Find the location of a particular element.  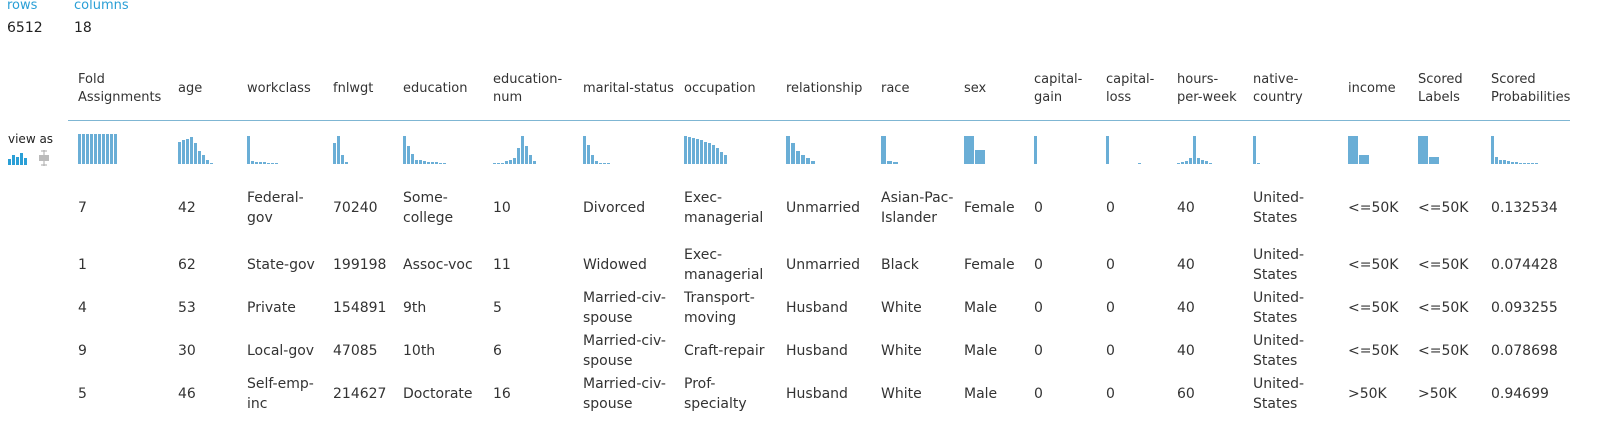

column-header: race is located at coordinates (912, 89).